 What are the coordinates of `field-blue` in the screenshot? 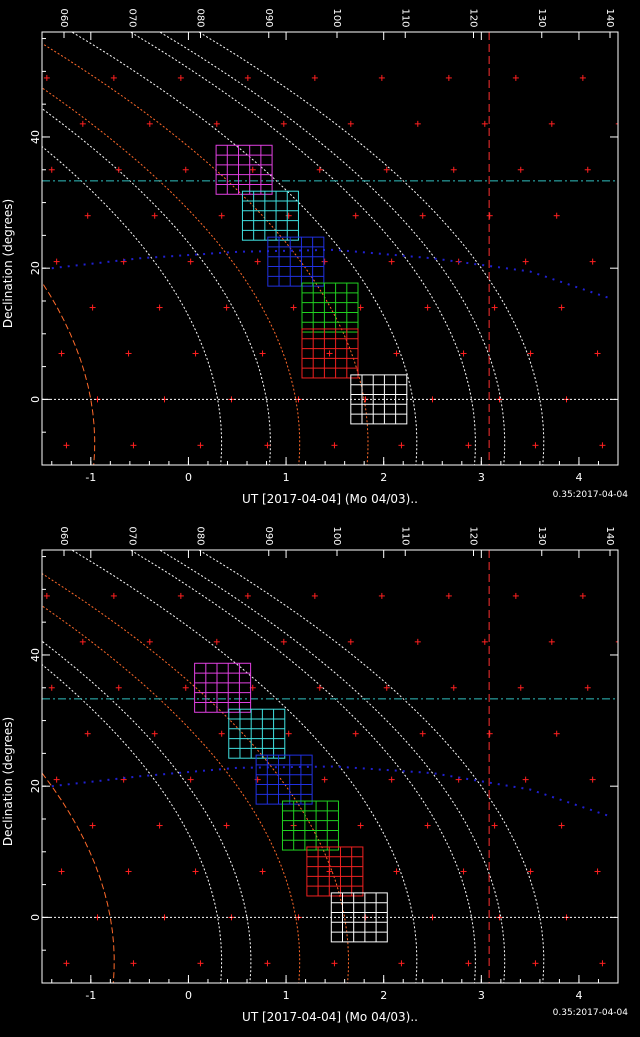 It's located at (284, 779).